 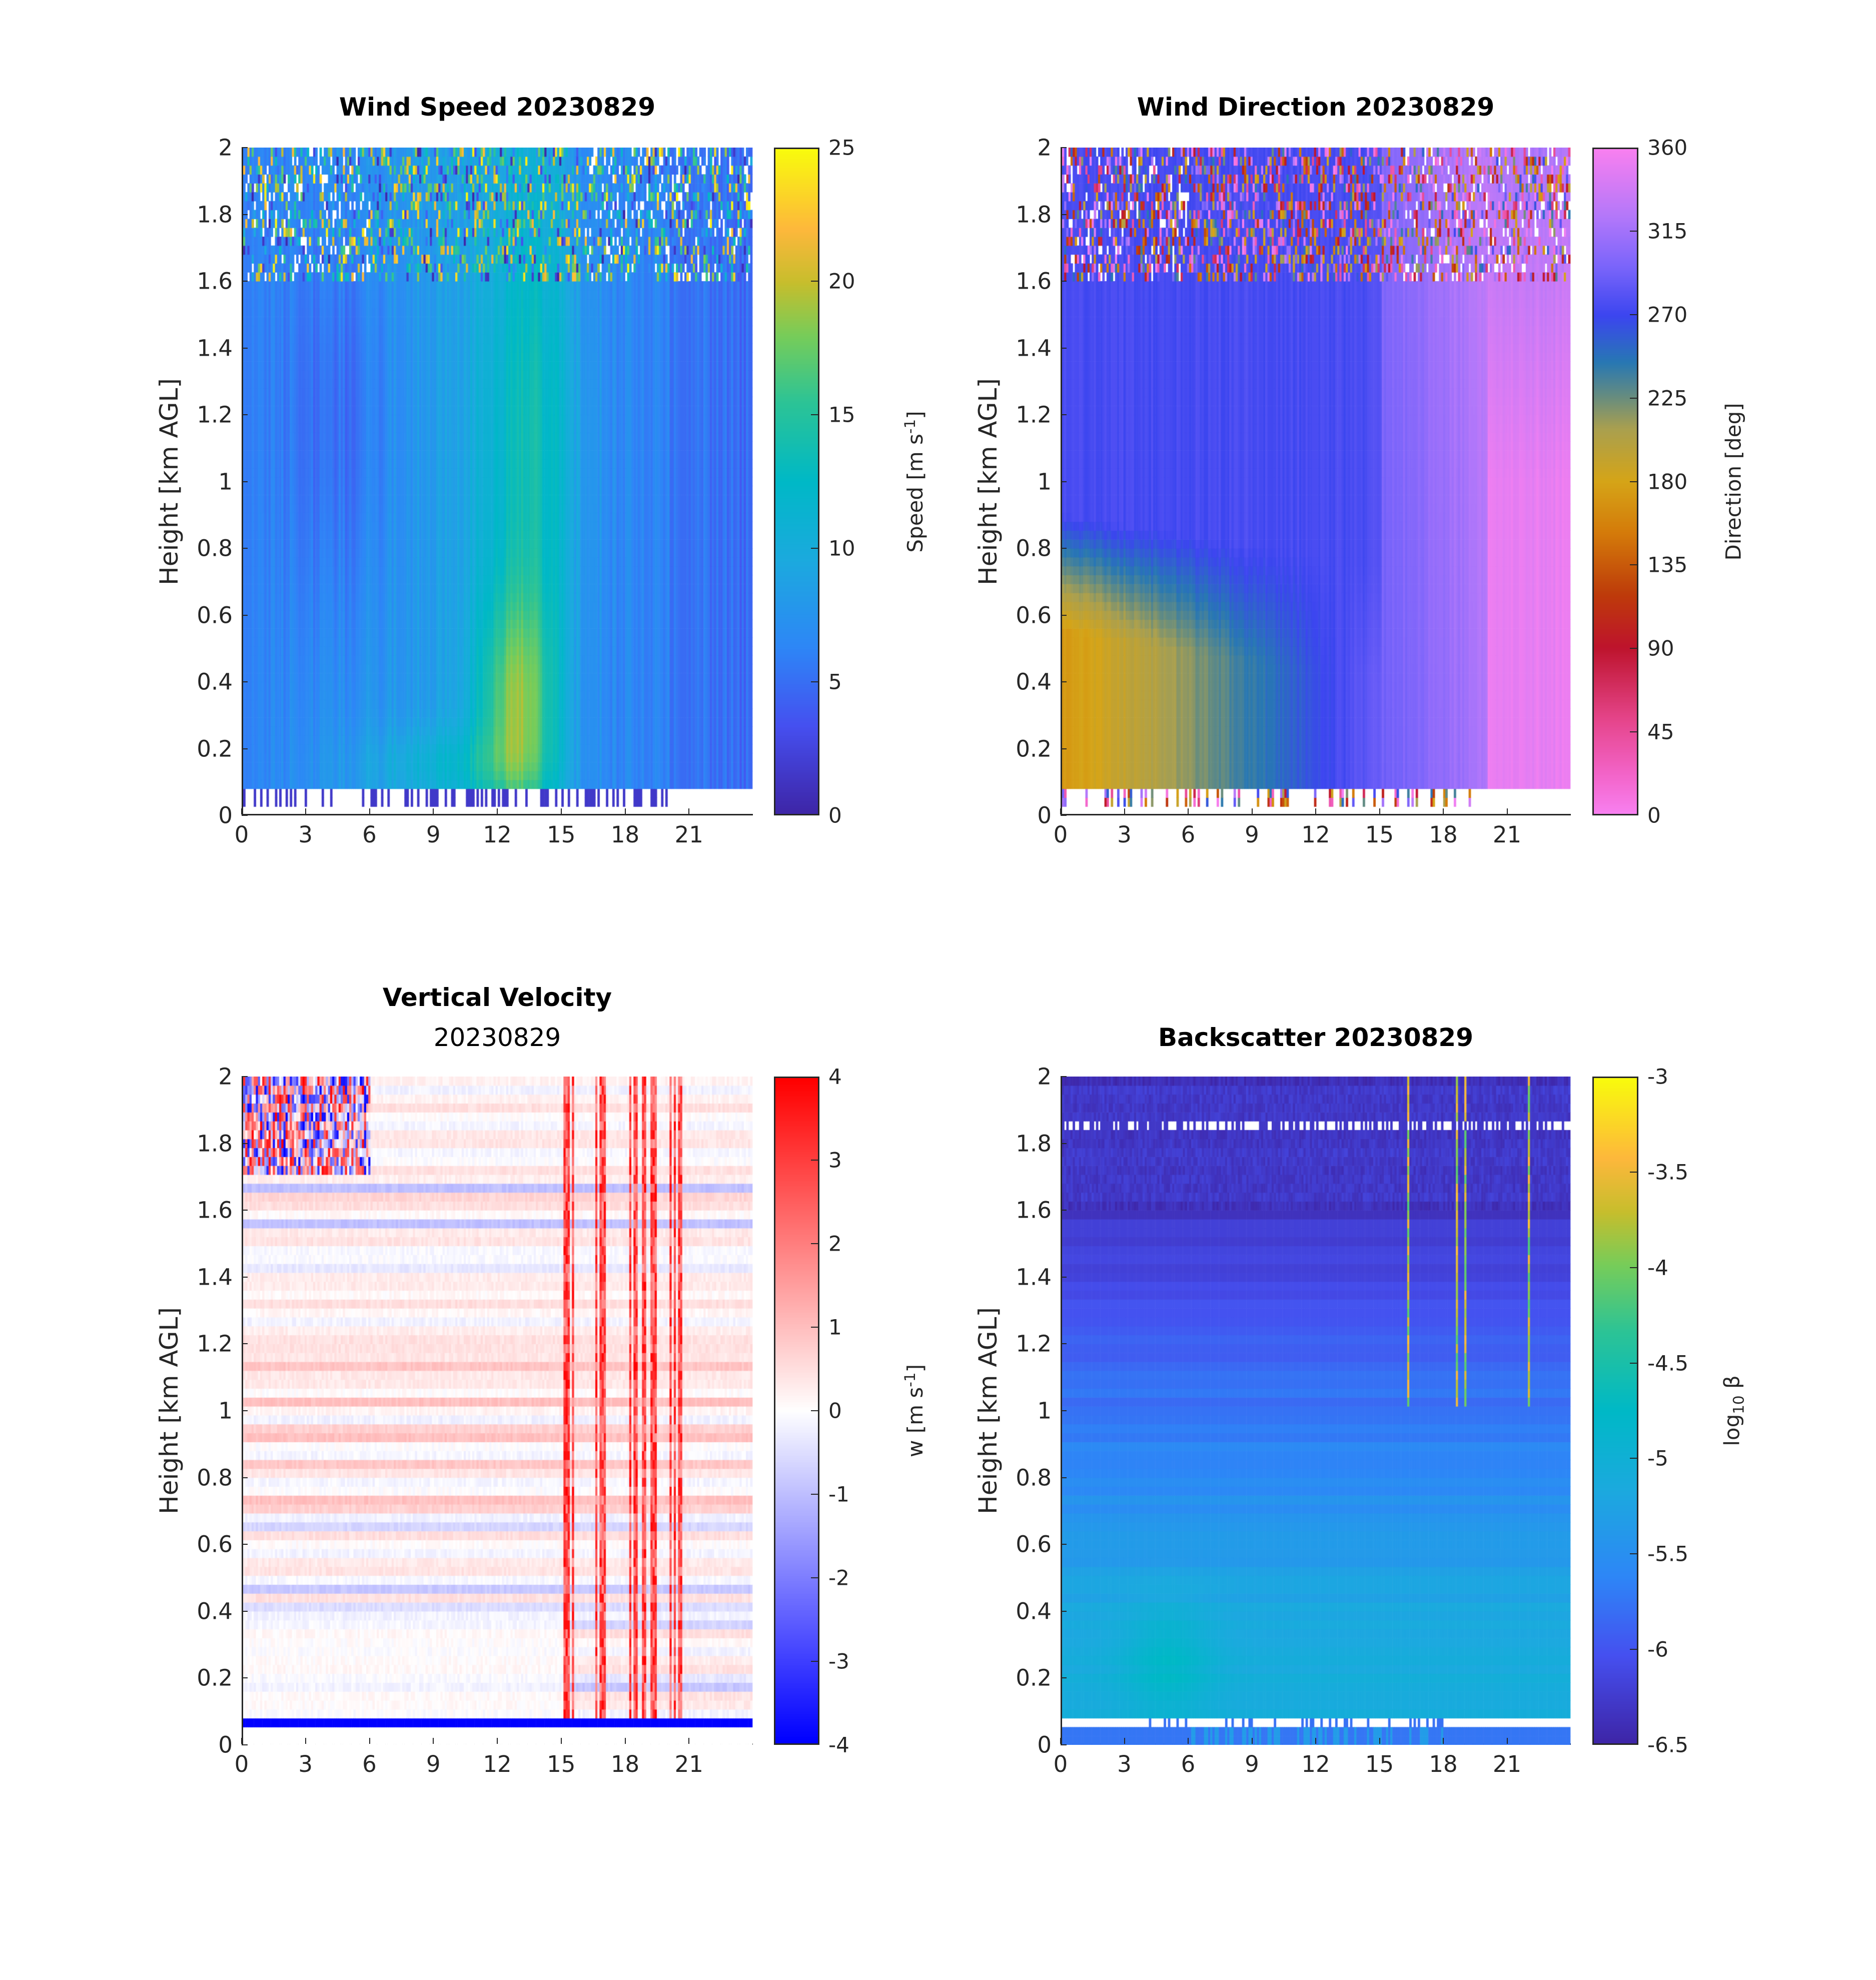 I want to click on colorbar-tick-label: -3.5, so click(x=1667, y=1172).